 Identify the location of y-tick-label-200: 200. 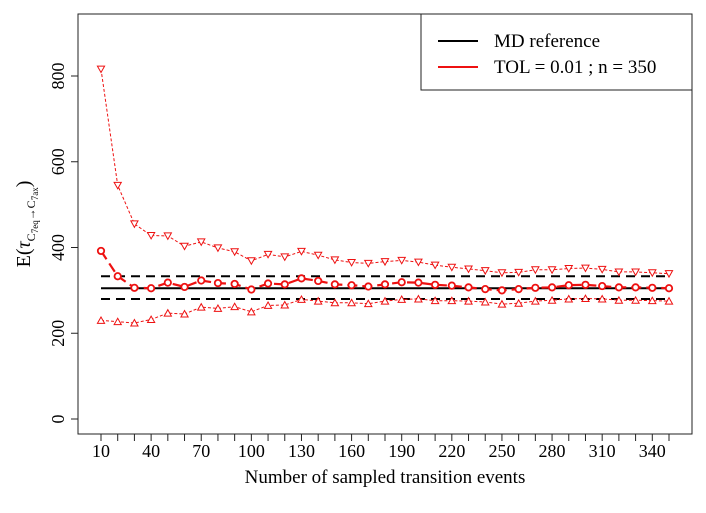
(58, 333).